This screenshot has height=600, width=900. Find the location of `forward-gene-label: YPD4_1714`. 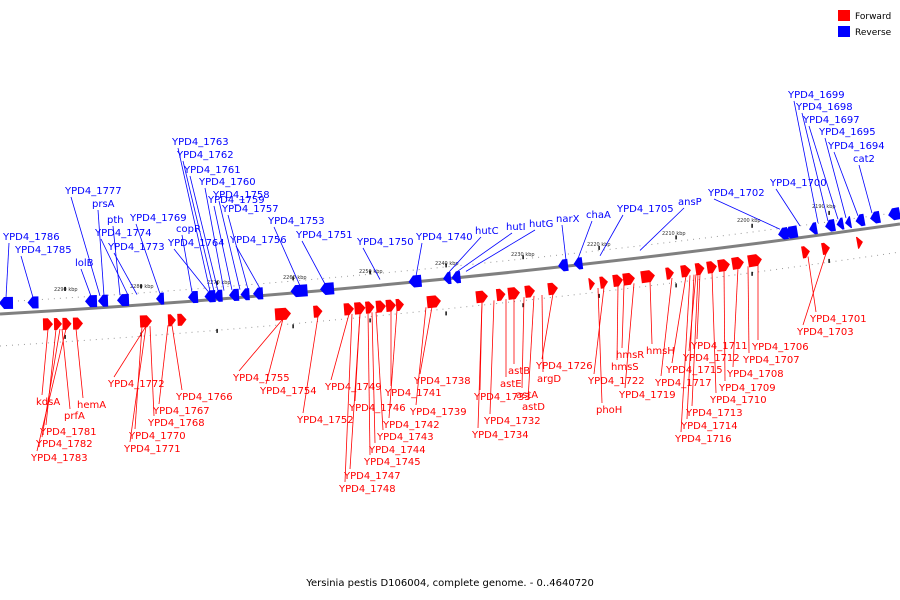

forward-gene-label: YPD4_1714 is located at coordinates (709, 426).